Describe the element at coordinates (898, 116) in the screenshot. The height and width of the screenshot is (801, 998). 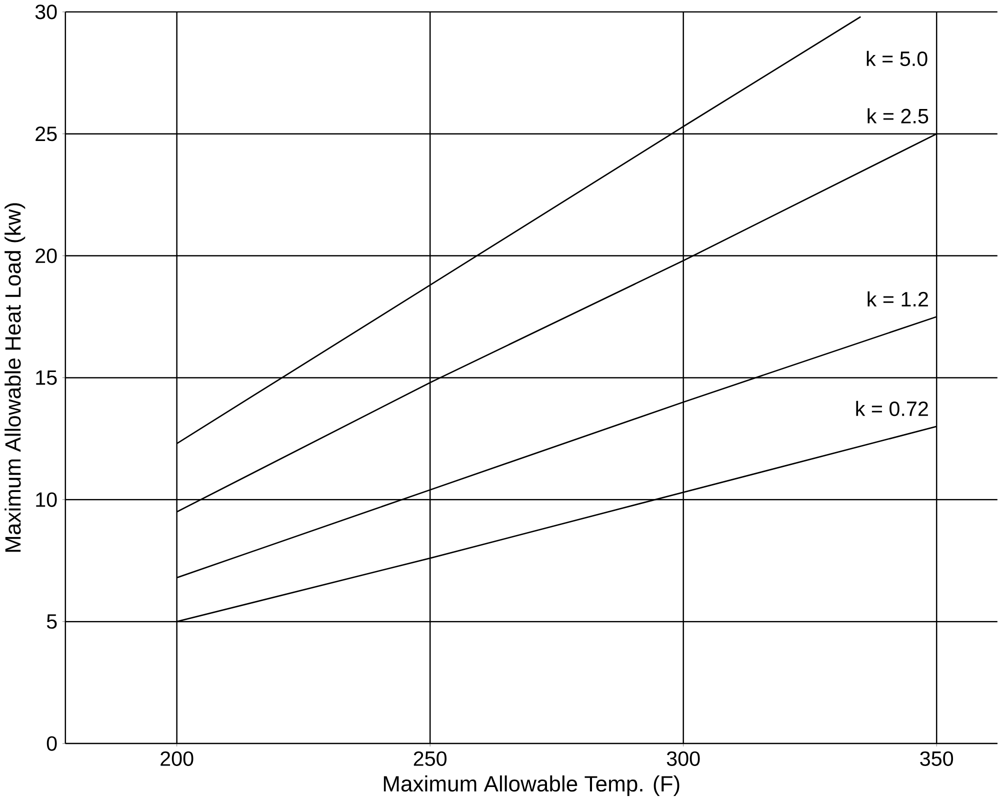
I see `series-label: k = 2.5` at that location.